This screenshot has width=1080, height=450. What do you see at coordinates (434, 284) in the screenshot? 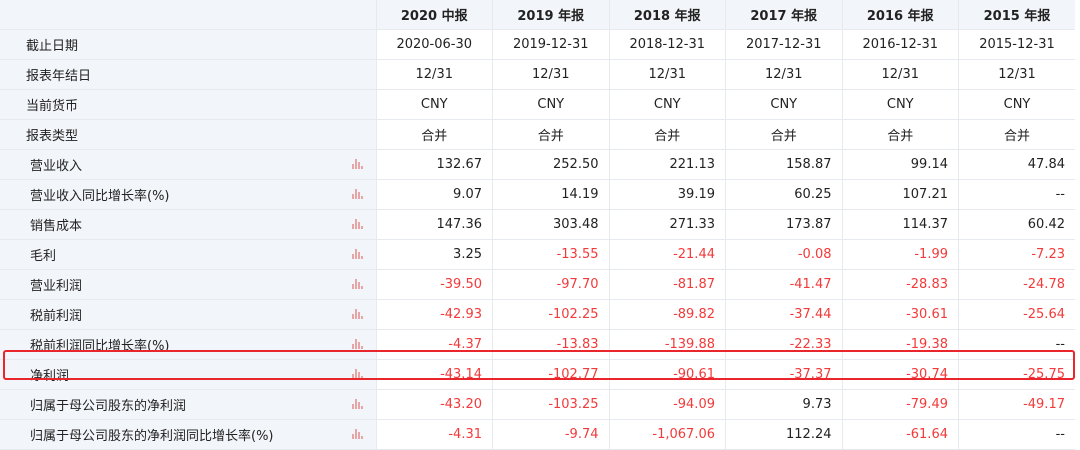
I see `table-cell: -39.50` at bounding box center [434, 284].